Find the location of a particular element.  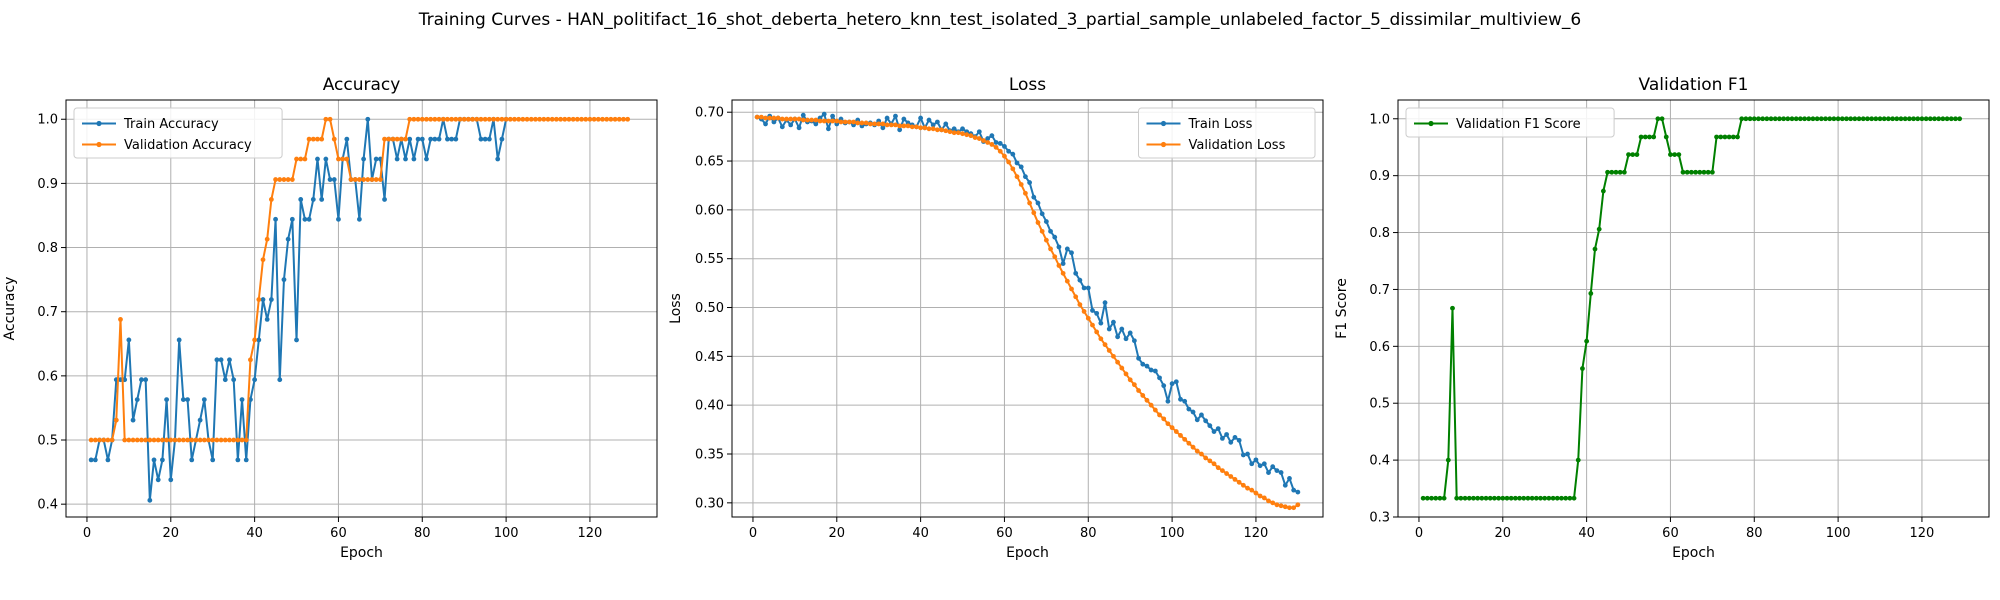

y-tick-label: 0.9 is located at coordinates (47, 184).